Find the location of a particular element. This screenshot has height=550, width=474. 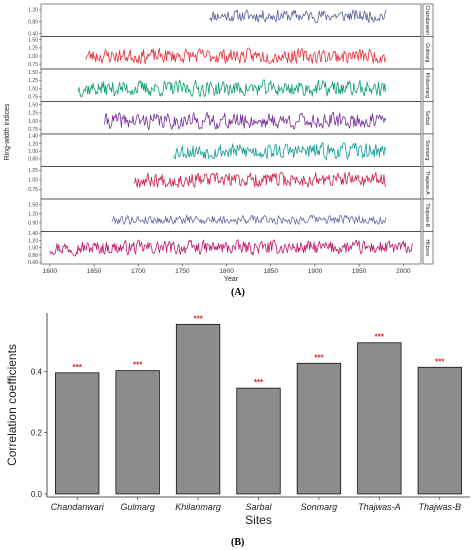

y-tick-label-sarbal: 1.00 is located at coordinates (33, 122).